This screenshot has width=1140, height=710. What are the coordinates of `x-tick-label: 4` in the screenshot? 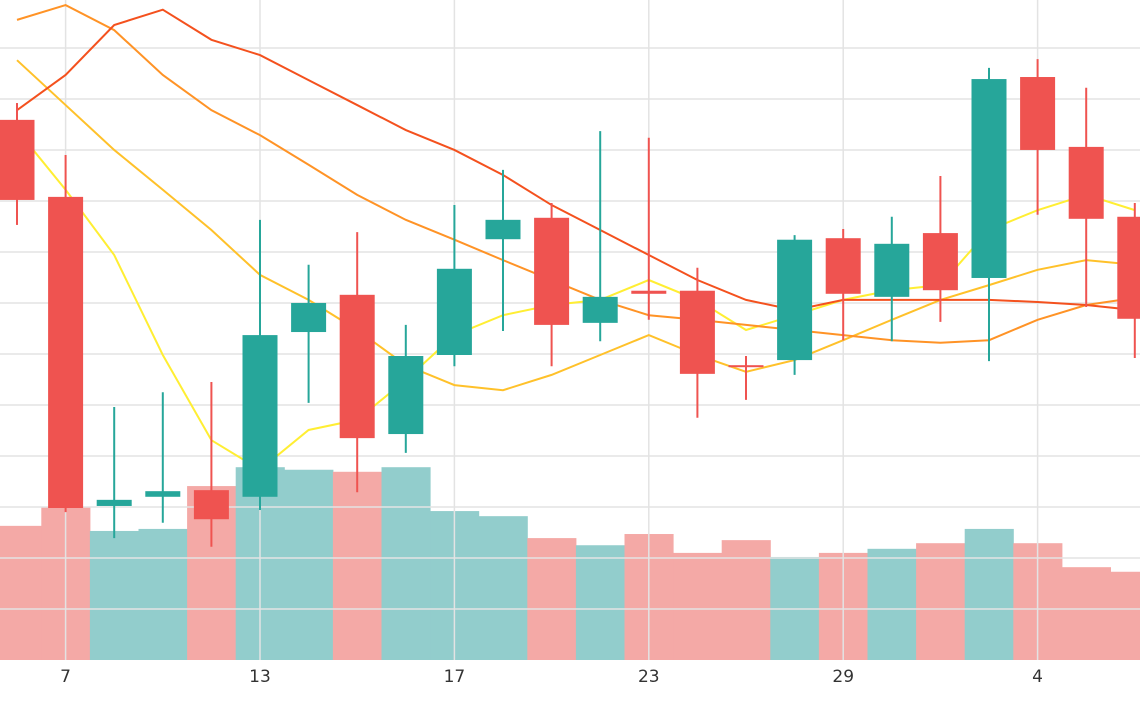 It's located at (1037, 677).